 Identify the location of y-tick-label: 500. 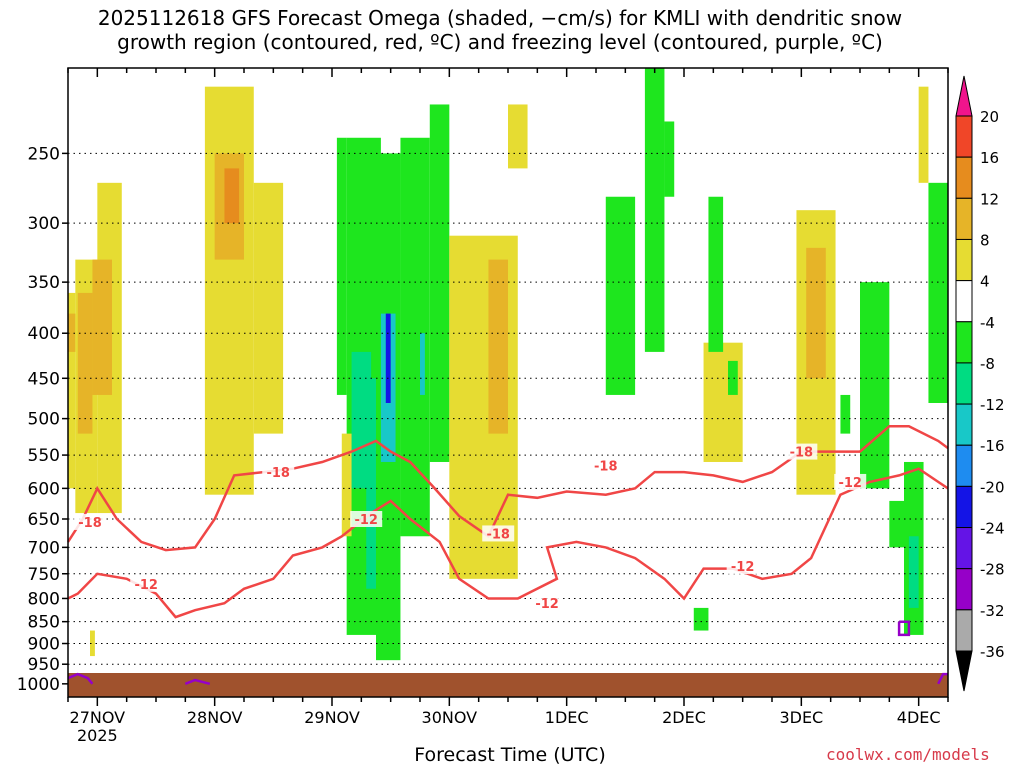
(44, 420).